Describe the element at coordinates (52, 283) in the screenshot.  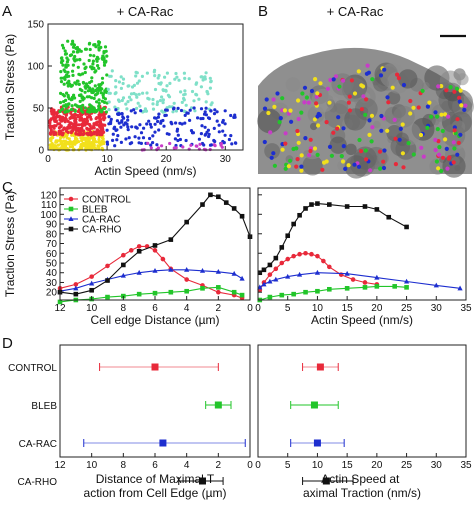
I see `y-tick-label: 30` at that location.